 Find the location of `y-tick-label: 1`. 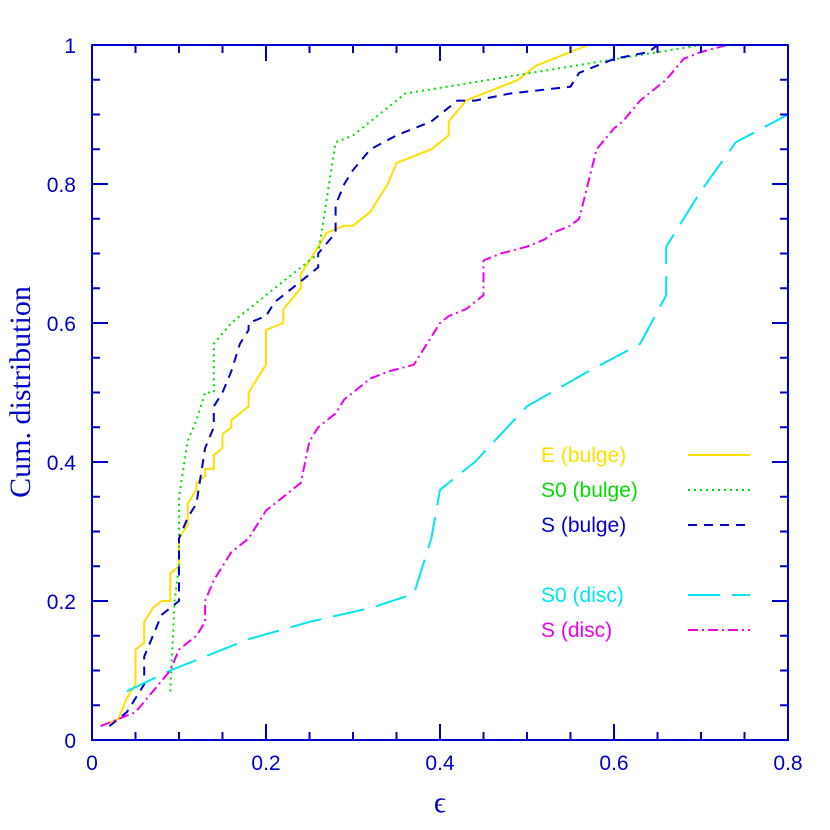

y-tick-label: 1 is located at coordinates (70, 46).